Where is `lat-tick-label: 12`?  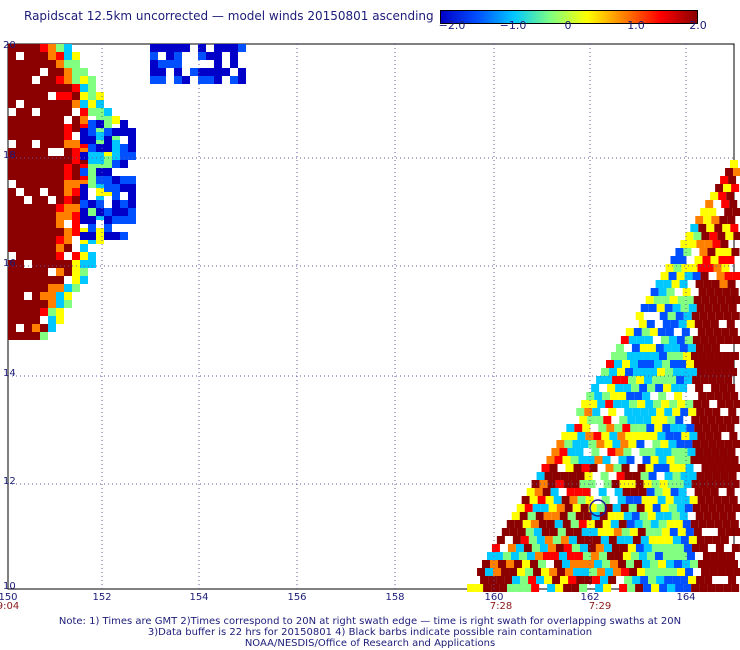
lat-tick-label: 12 is located at coordinates (9, 481).